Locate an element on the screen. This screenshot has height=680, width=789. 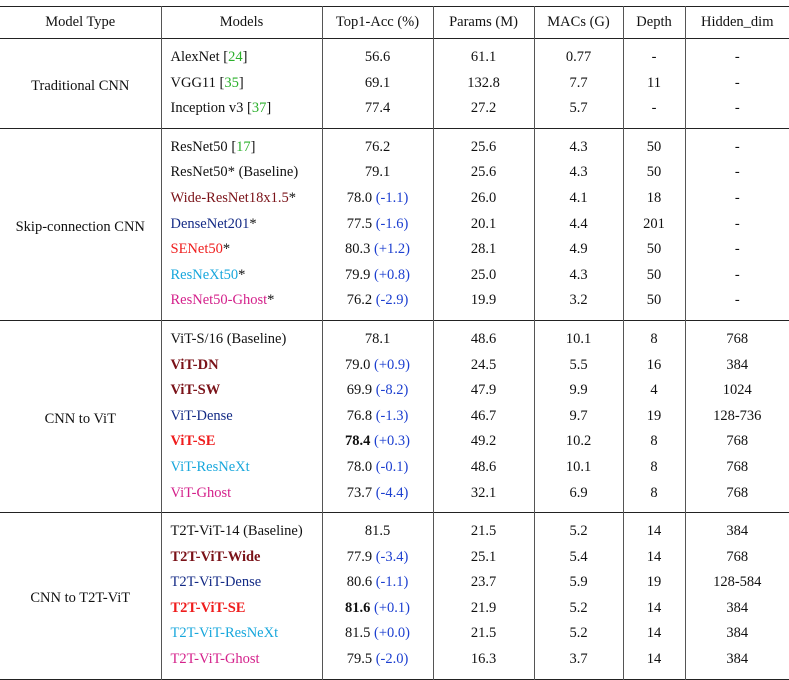
model-name: SENet50 is located at coordinates (196, 249).